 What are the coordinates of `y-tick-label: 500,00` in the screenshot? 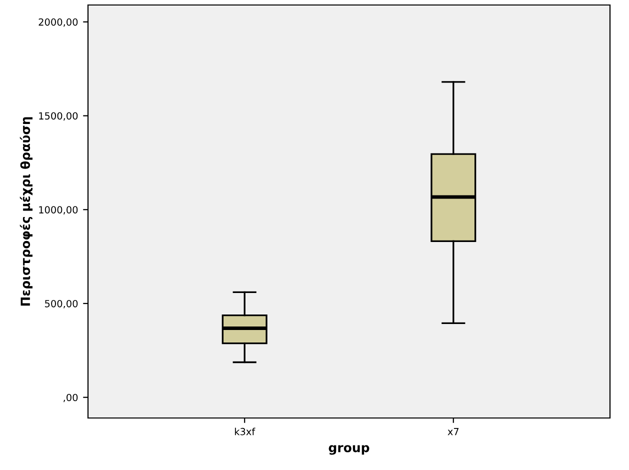 It's located at (61, 304).